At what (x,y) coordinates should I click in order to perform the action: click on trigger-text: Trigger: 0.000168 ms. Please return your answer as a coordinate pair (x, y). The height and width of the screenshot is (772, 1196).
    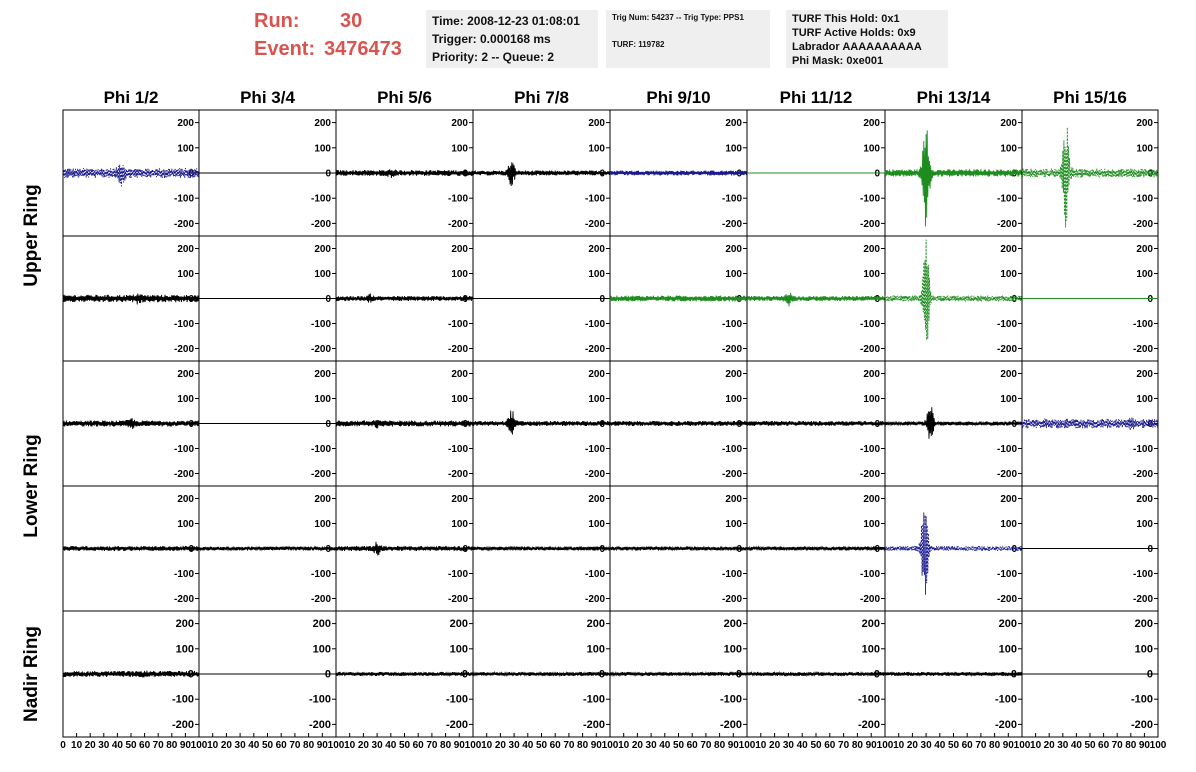
    Looking at the image, I should click on (491, 39).